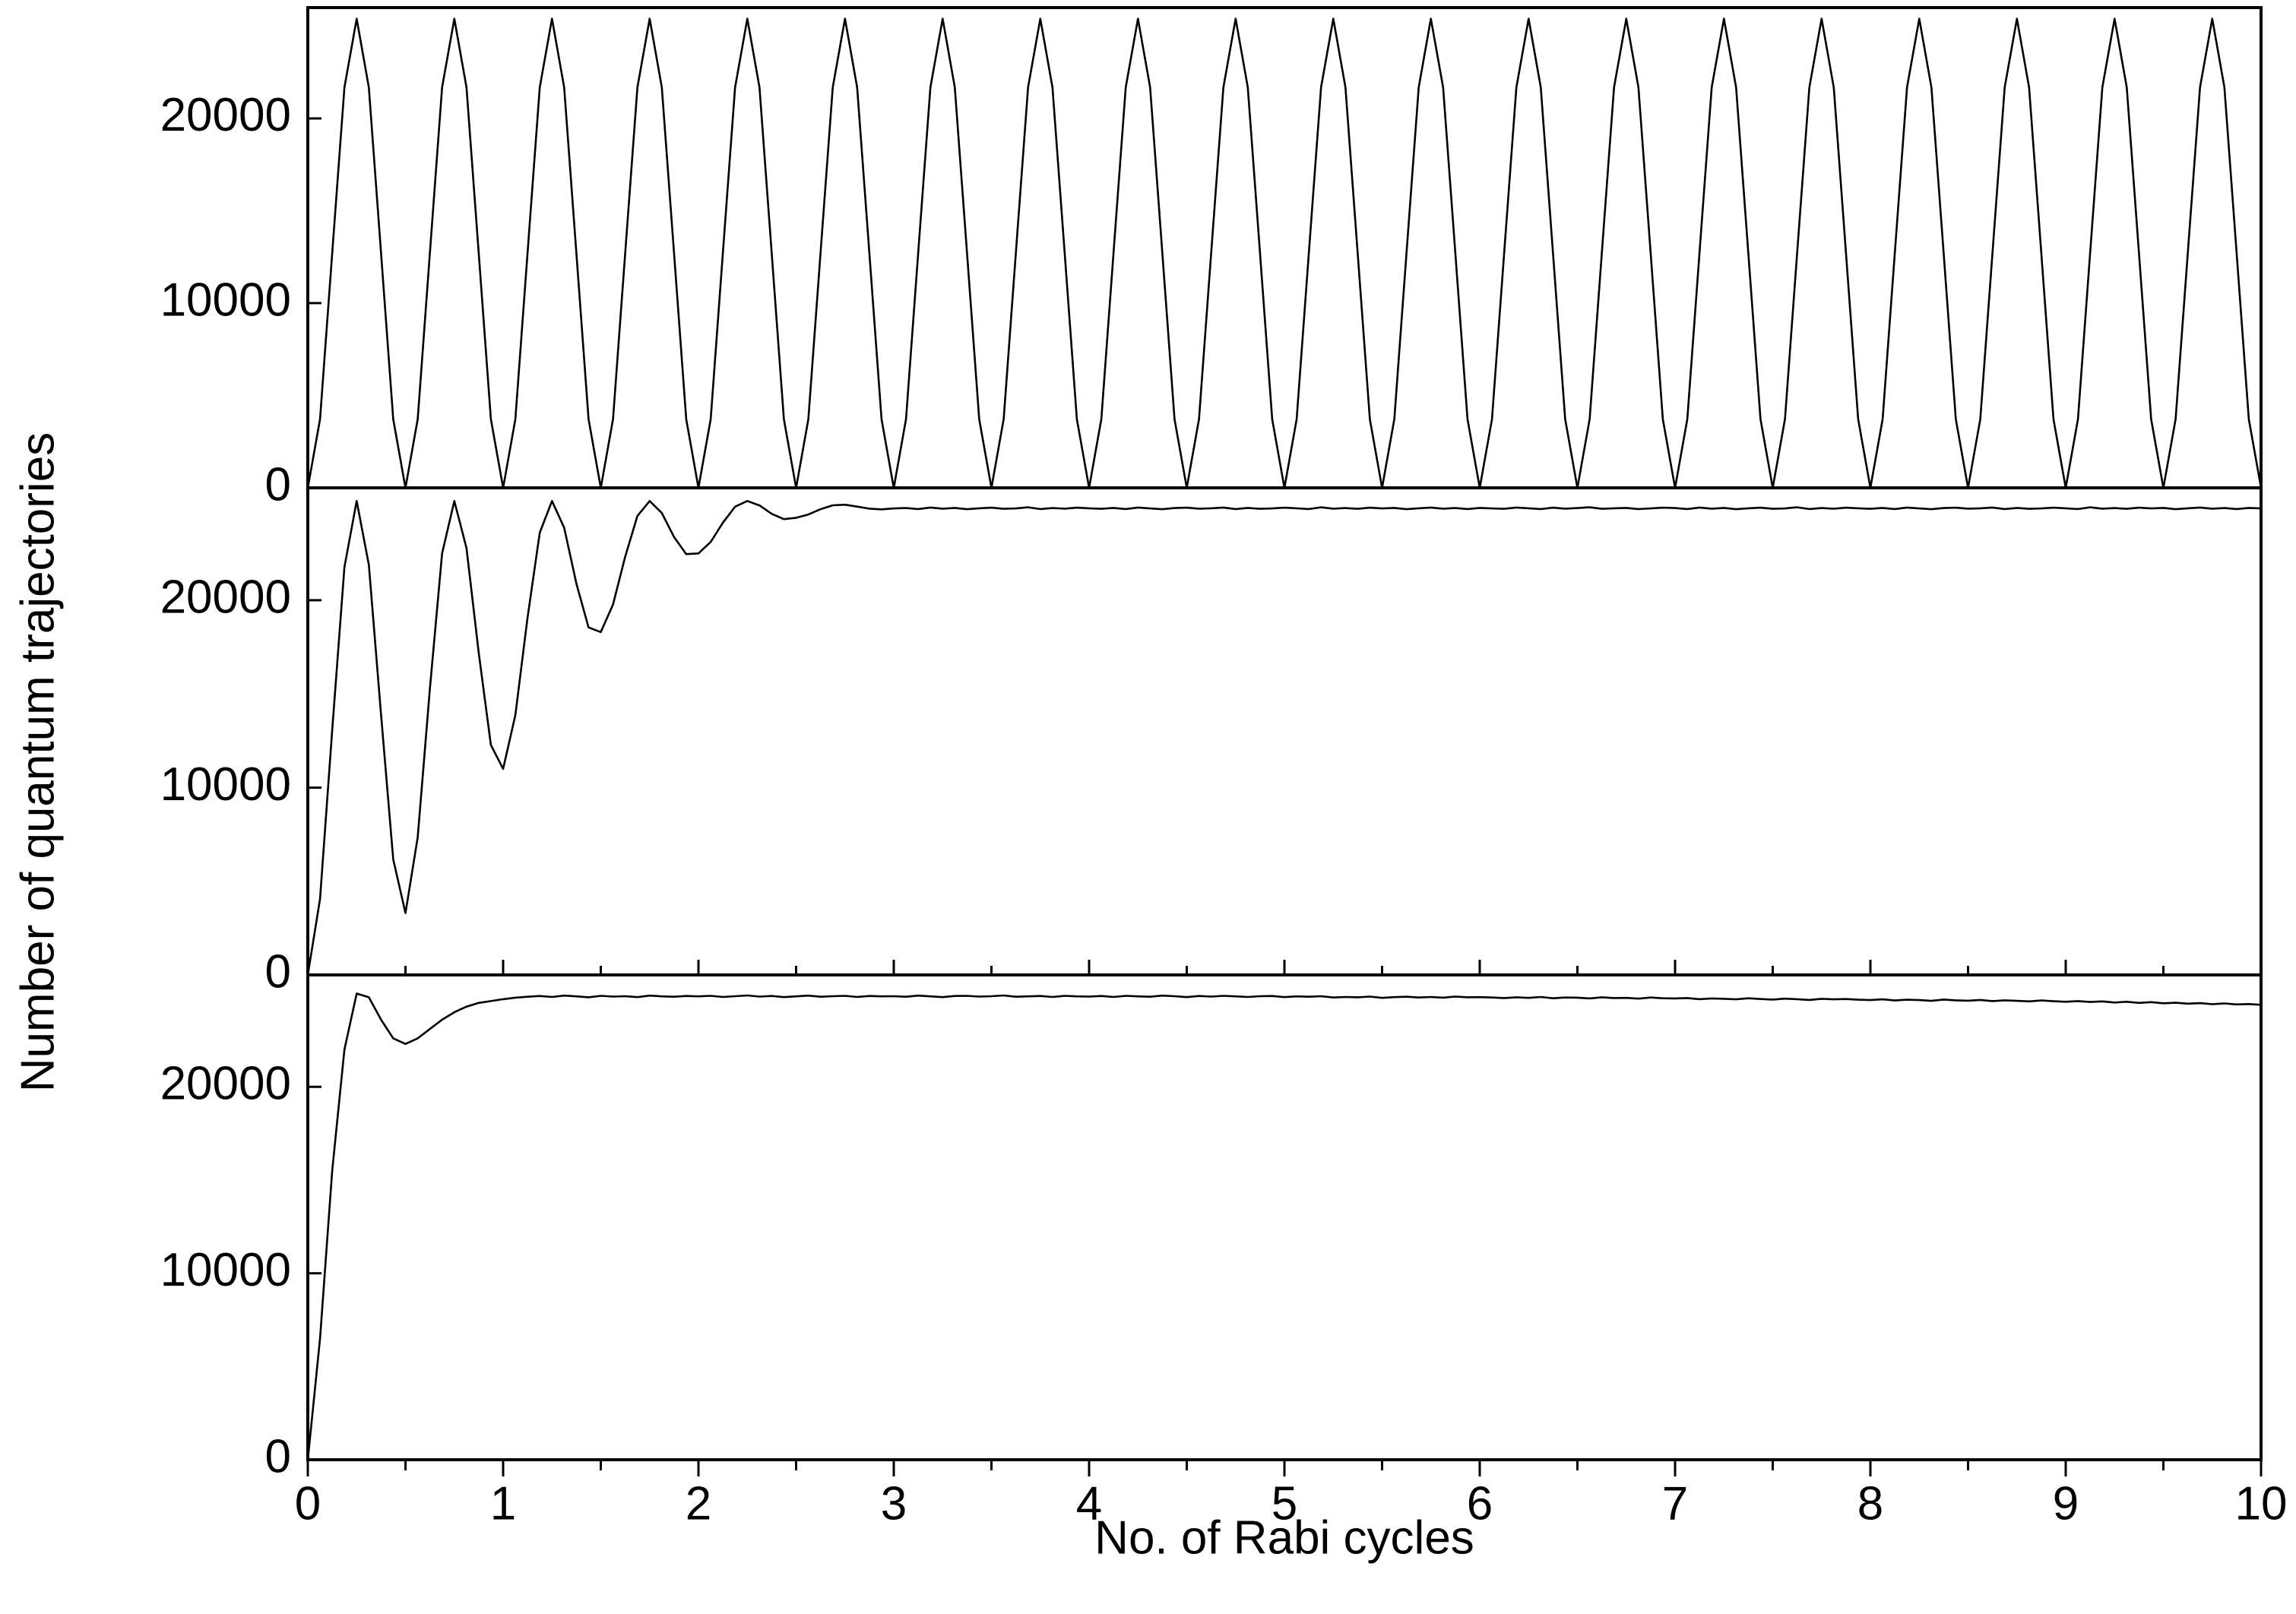 This screenshot has height=1614, width=2296. What do you see at coordinates (1675, 1504) in the screenshot?
I see `x-tick-label: 7` at bounding box center [1675, 1504].